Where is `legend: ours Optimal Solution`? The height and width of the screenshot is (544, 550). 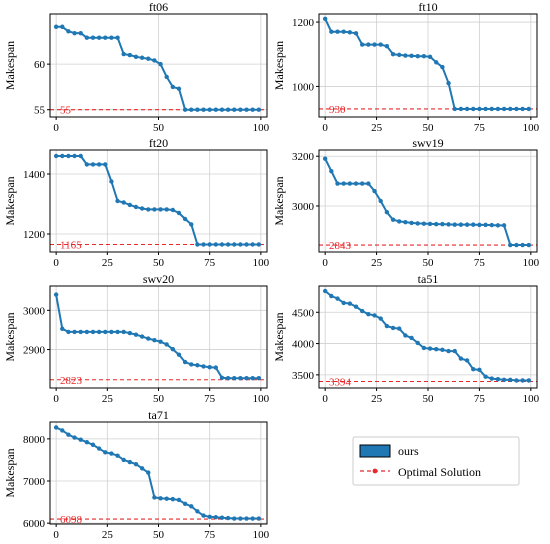
legend: ours Optimal Solution is located at coordinates (436, 461).